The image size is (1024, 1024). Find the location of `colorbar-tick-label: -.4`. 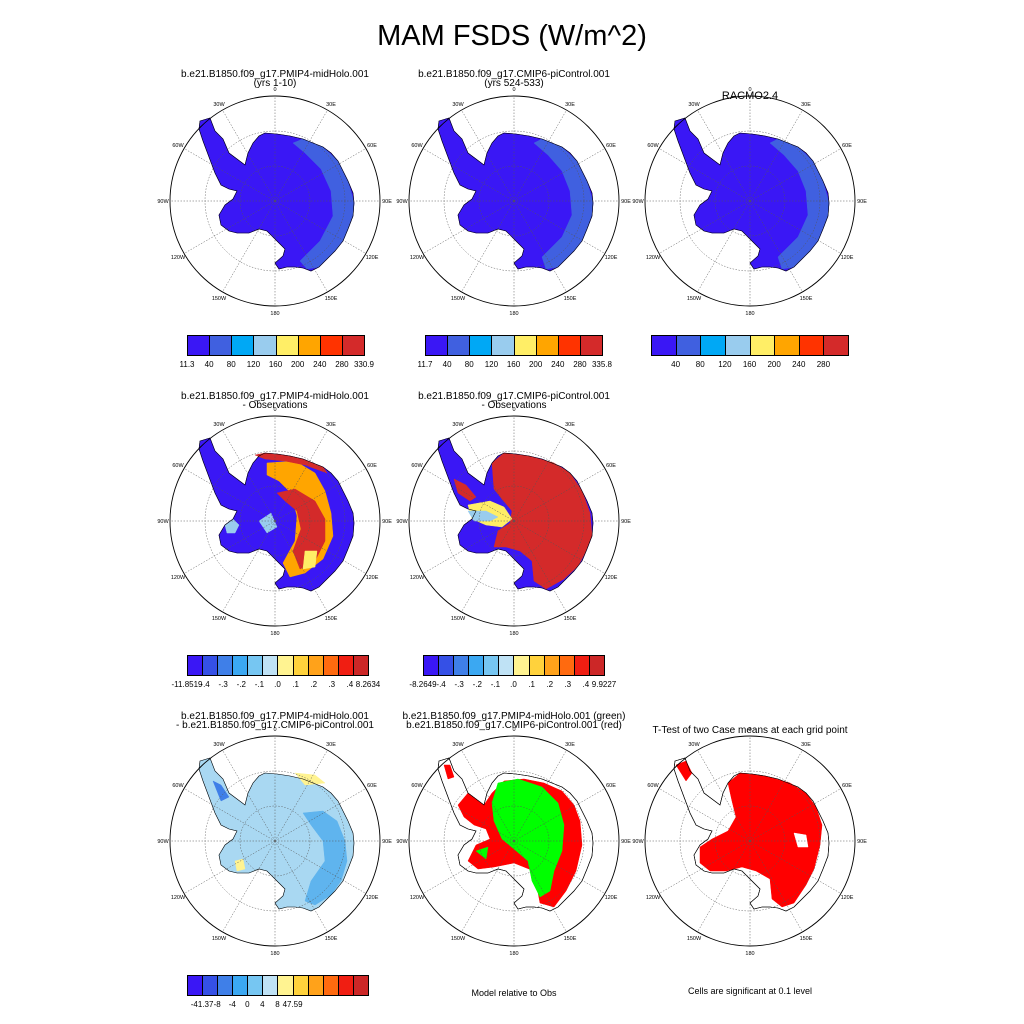

colorbar-tick-label: -.4 is located at coordinates (205, 684).